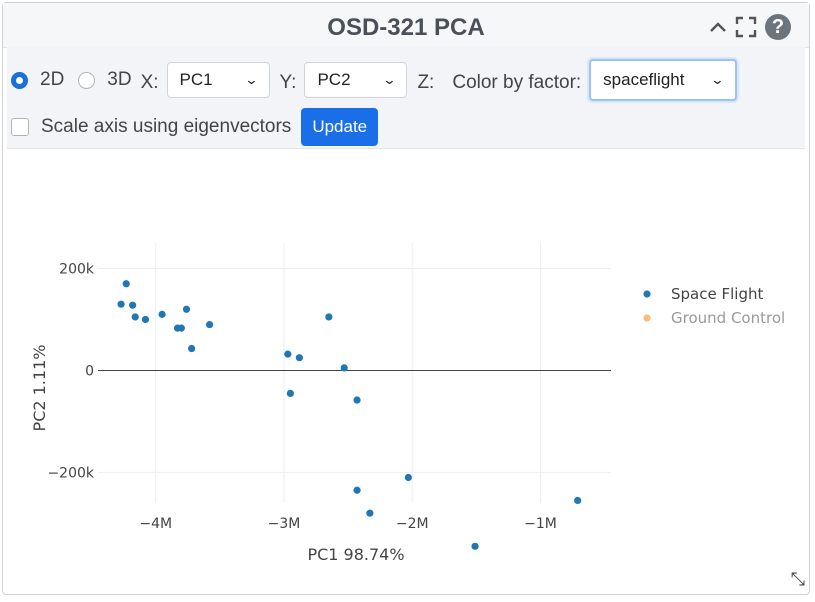 Image resolution: width=815 pixels, height=602 pixels. Describe the element at coordinates (166, 126) in the screenshot. I see `scale-axis-label: Scale axis using eigenvectors` at that location.